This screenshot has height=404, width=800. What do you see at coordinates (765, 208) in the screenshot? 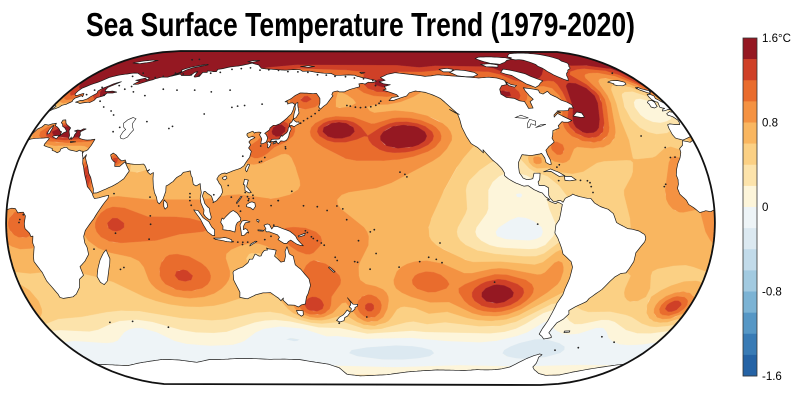
I see `svg-text: 0` at bounding box center [765, 208].